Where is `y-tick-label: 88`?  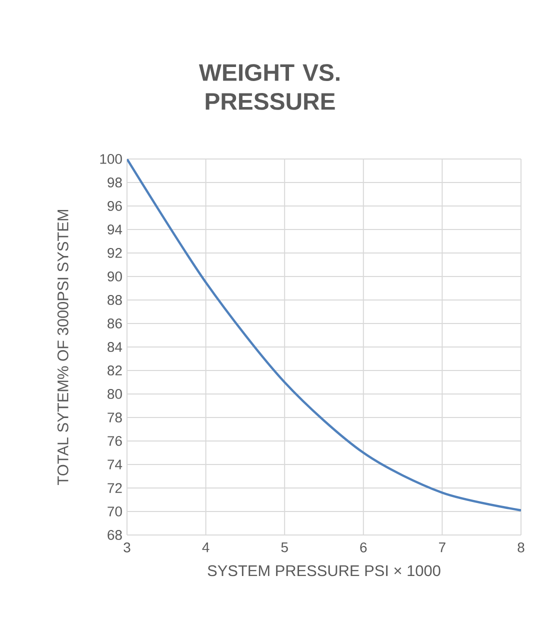 y-tick-label: 88 is located at coordinates (115, 300).